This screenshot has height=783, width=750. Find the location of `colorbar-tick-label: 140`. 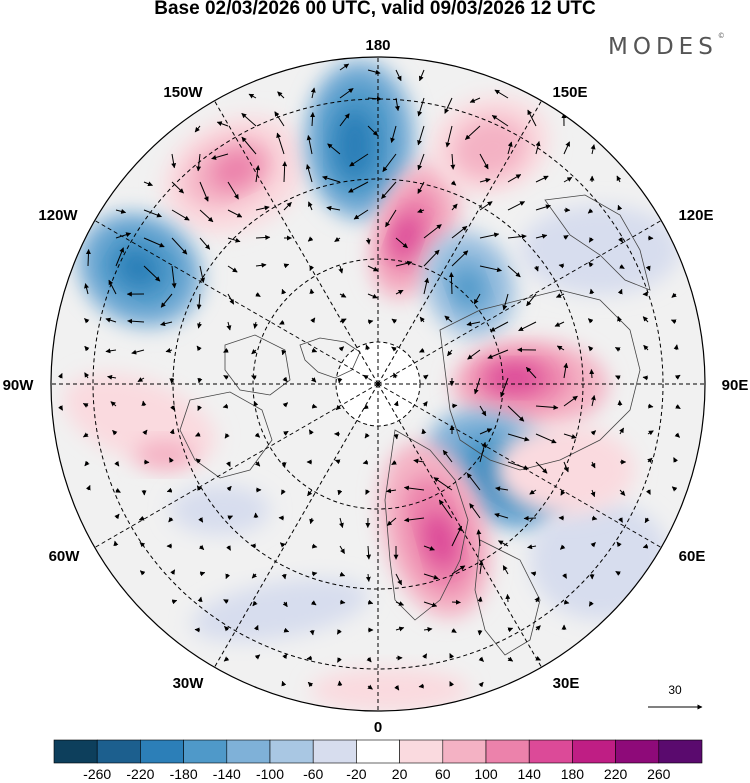

colorbar-tick-label: 140 is located at coordinates (530, 774).